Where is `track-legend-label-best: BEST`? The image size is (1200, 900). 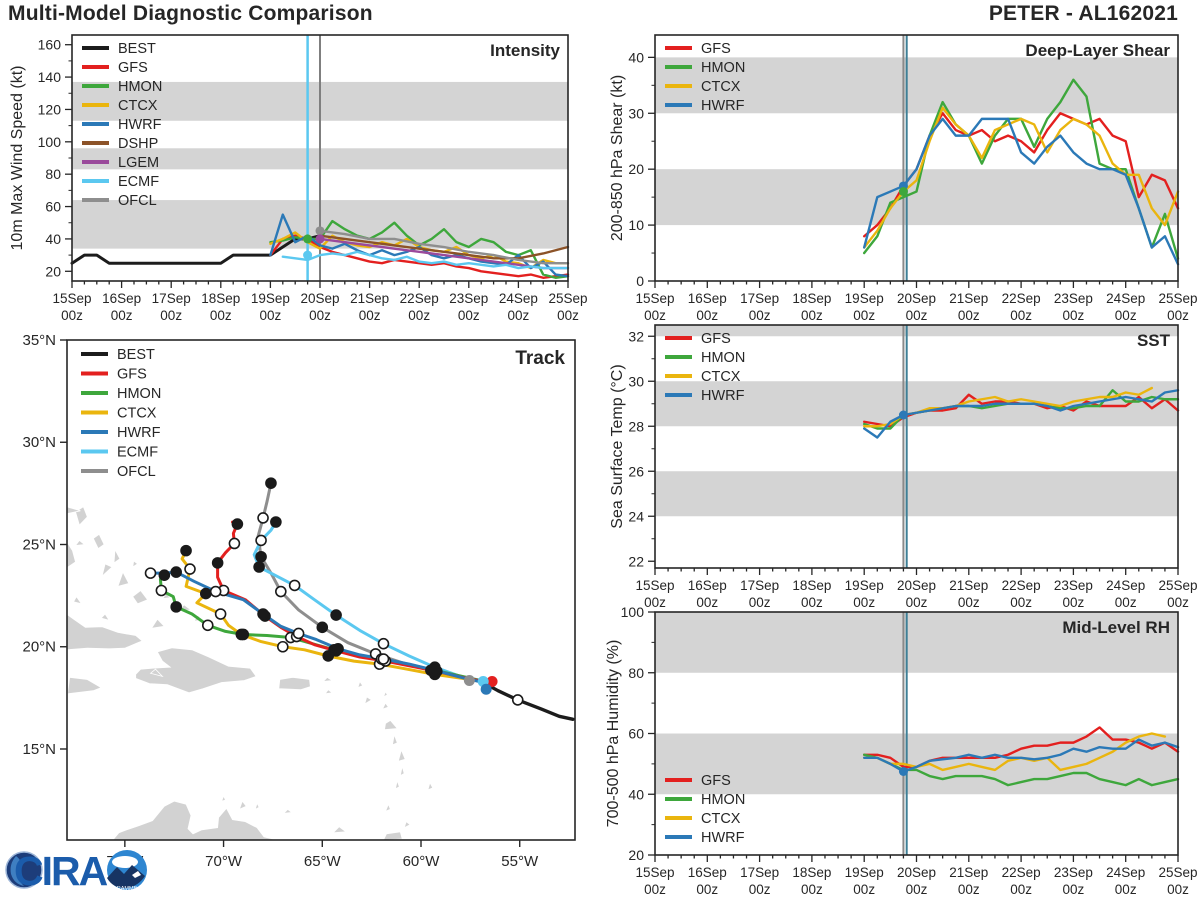 track-legend-label-best: BEST is located at coordinates (136, 355).